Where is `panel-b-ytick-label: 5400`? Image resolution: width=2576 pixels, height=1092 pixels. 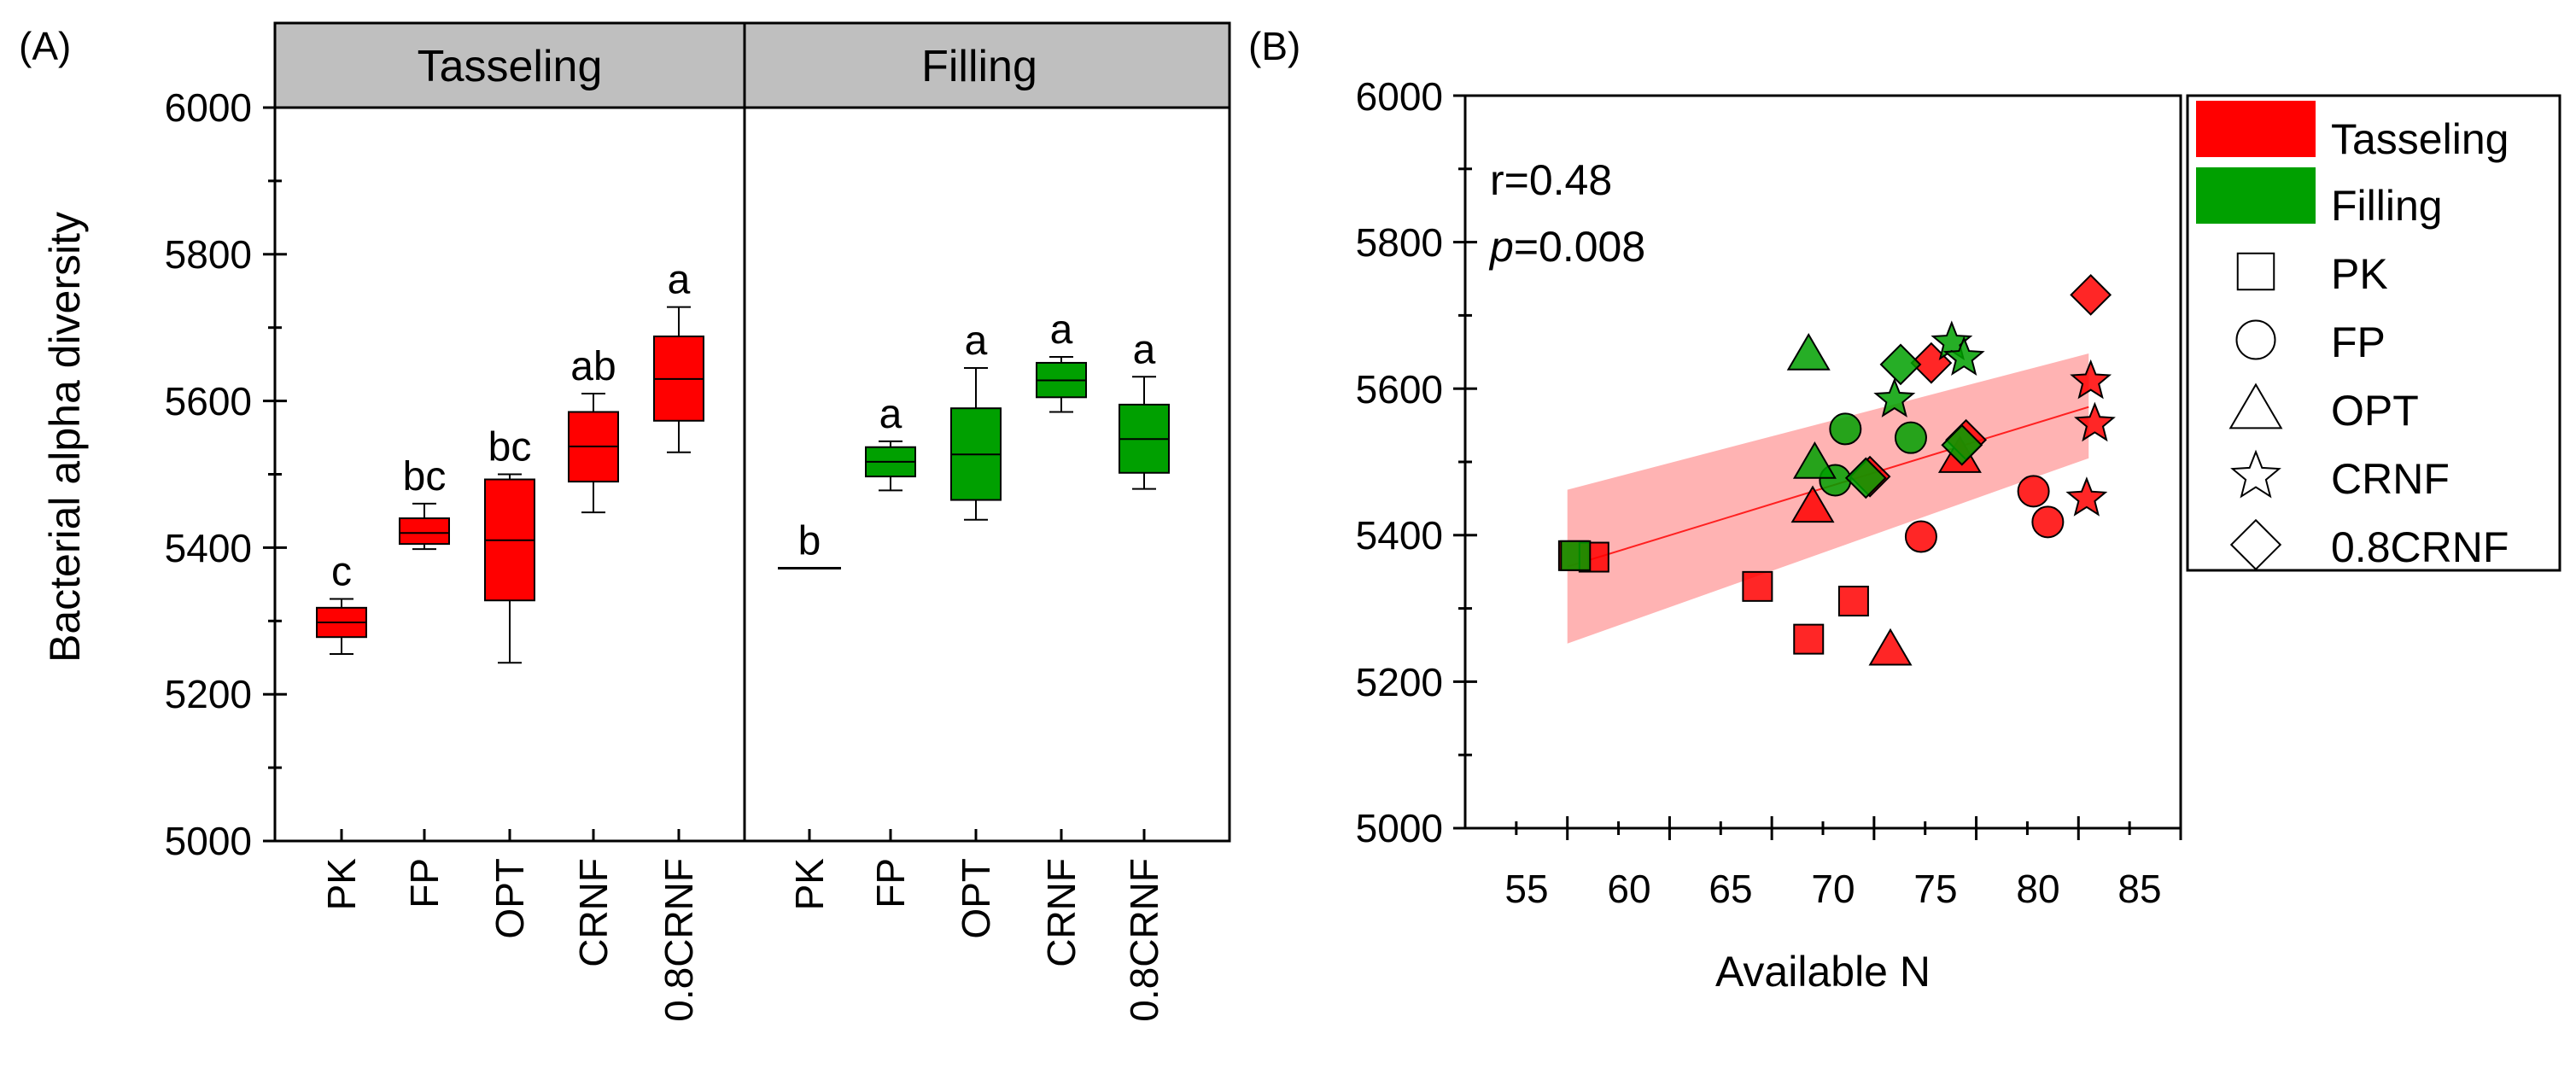
panel-b-ytick-label: 5400 is located at coordinates (1399, 535).